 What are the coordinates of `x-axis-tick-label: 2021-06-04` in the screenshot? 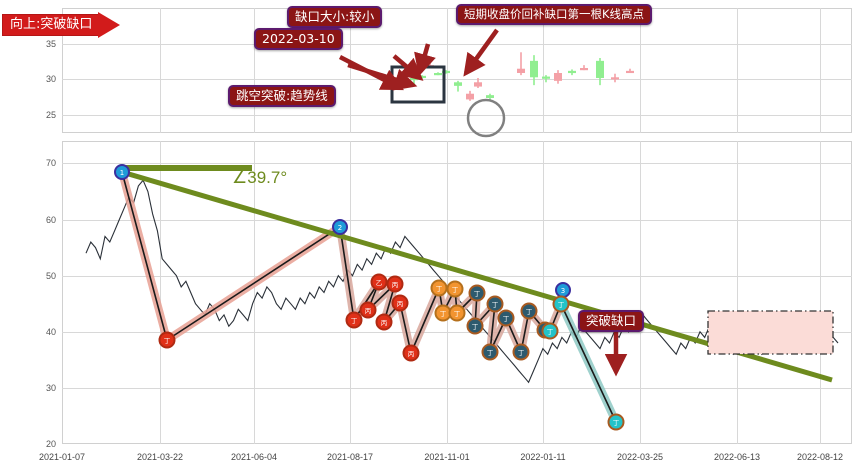 It's located at (254, 457).